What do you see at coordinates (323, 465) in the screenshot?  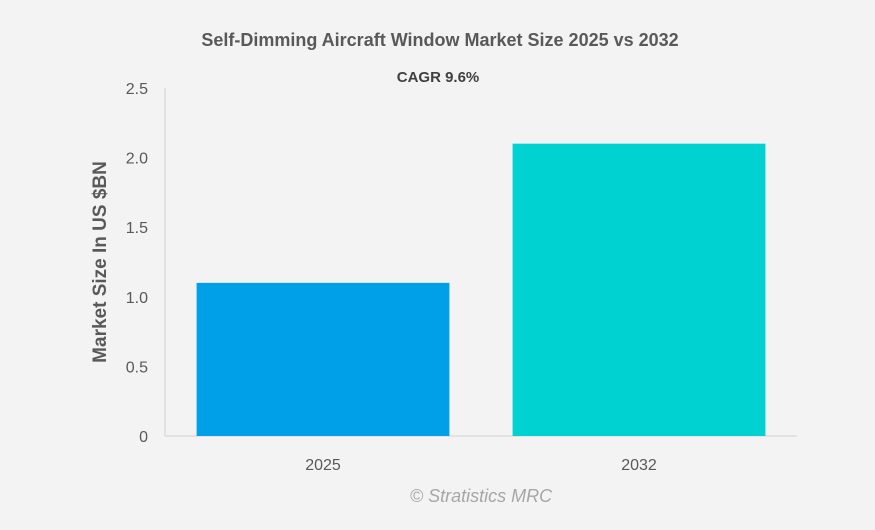 I see `x-tick-label: 2025` at bounding box center [323, 465].